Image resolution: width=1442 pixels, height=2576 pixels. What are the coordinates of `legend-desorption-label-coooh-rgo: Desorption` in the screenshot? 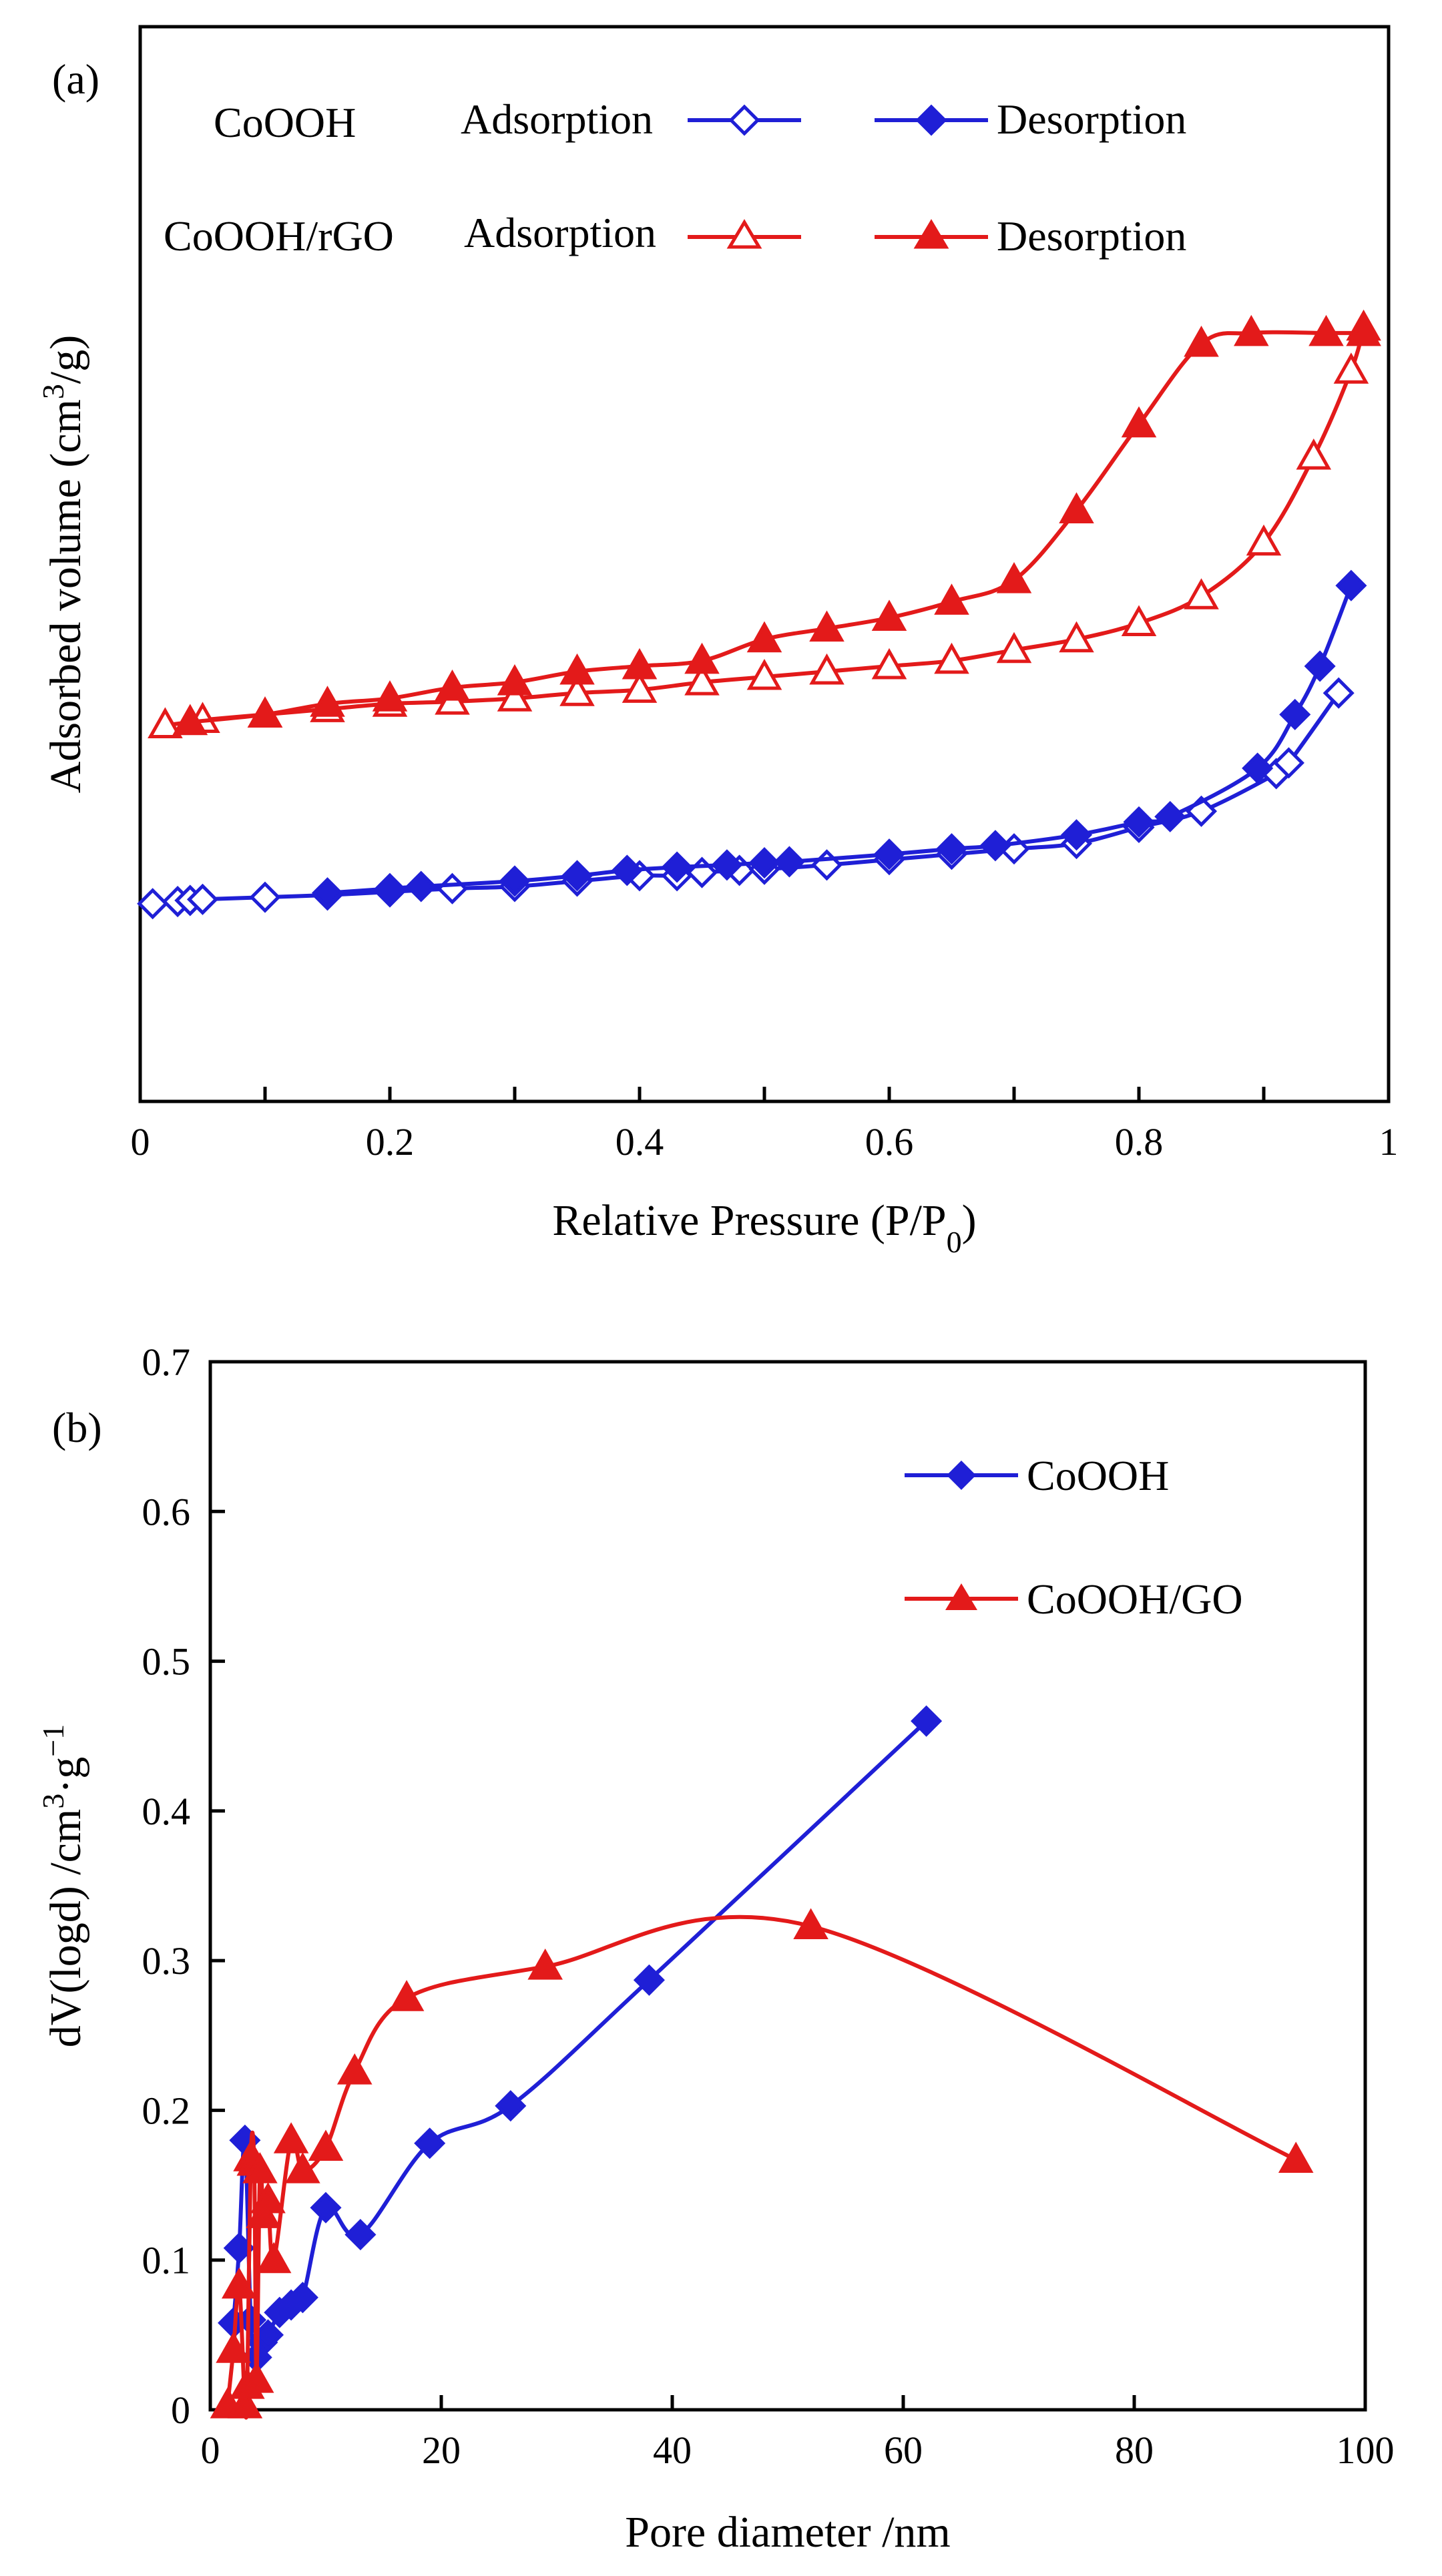 It's located at (1091, 236).